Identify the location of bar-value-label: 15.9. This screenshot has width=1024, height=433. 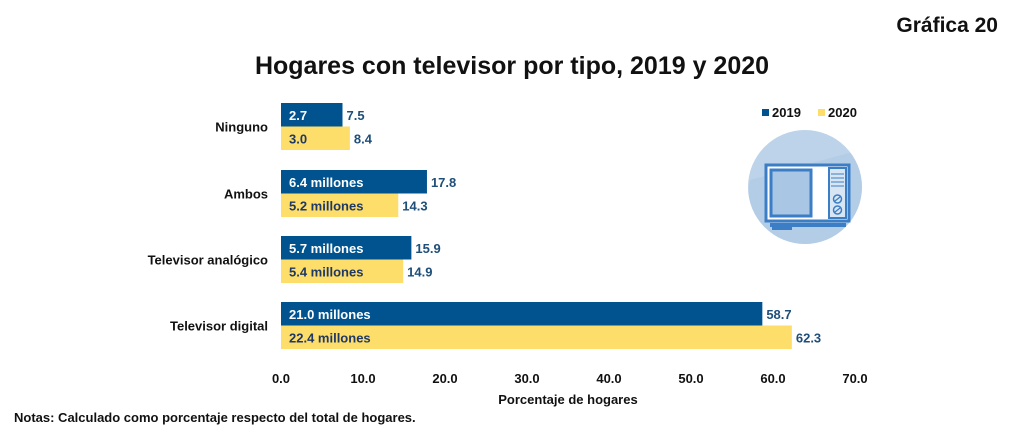
(427, 248).